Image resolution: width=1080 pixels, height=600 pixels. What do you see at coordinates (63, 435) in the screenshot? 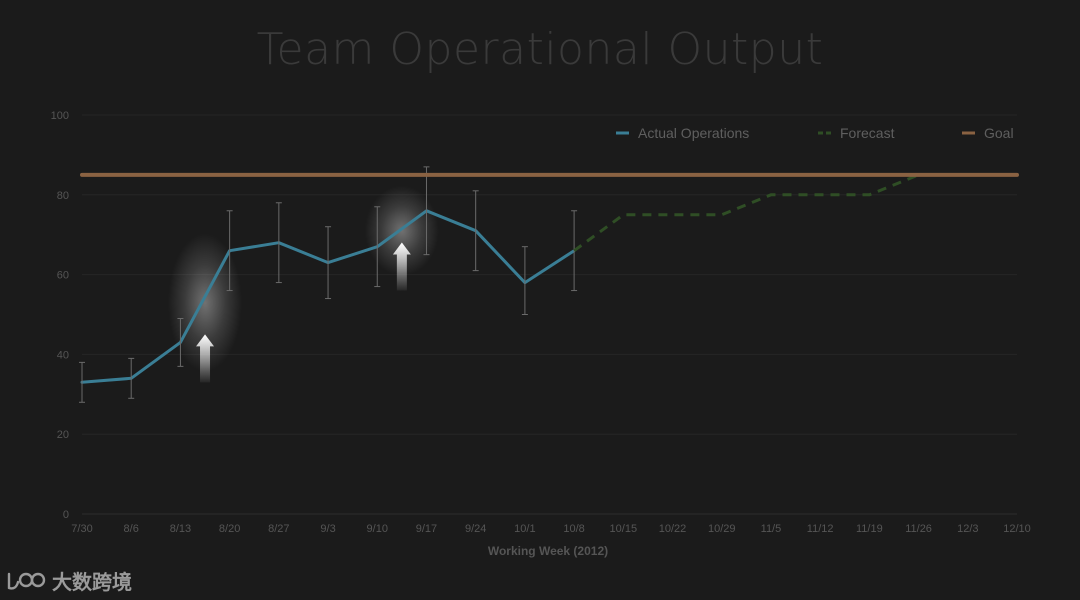
I see `y-tick-label: 20` at bounding box center [63, 435].